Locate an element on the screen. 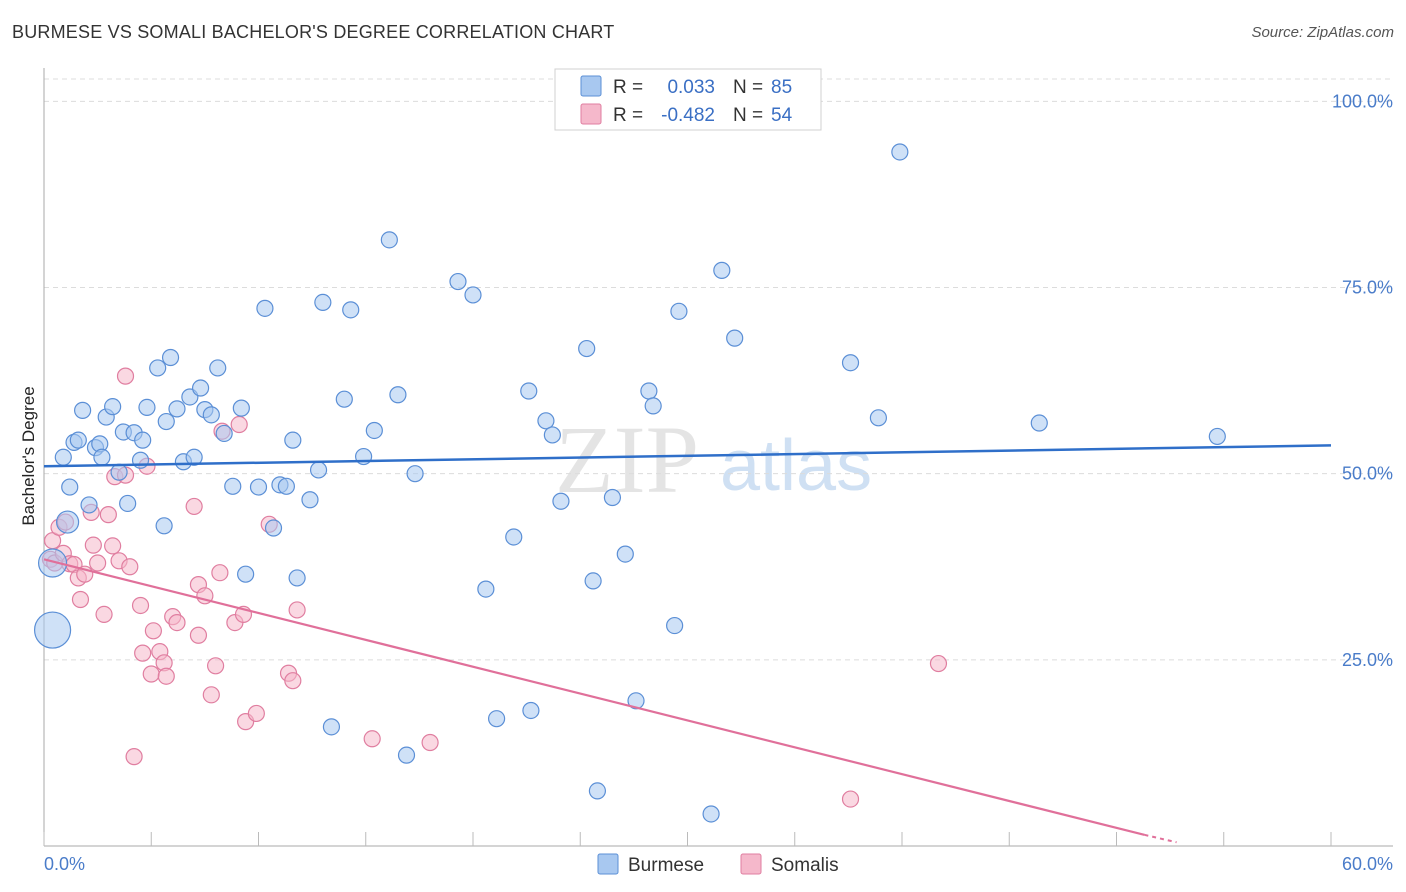 Image resolution: width=1406 pixels, height=892 pixels. y-tick-label: 100.0% is located at coordinates (1362, 101).